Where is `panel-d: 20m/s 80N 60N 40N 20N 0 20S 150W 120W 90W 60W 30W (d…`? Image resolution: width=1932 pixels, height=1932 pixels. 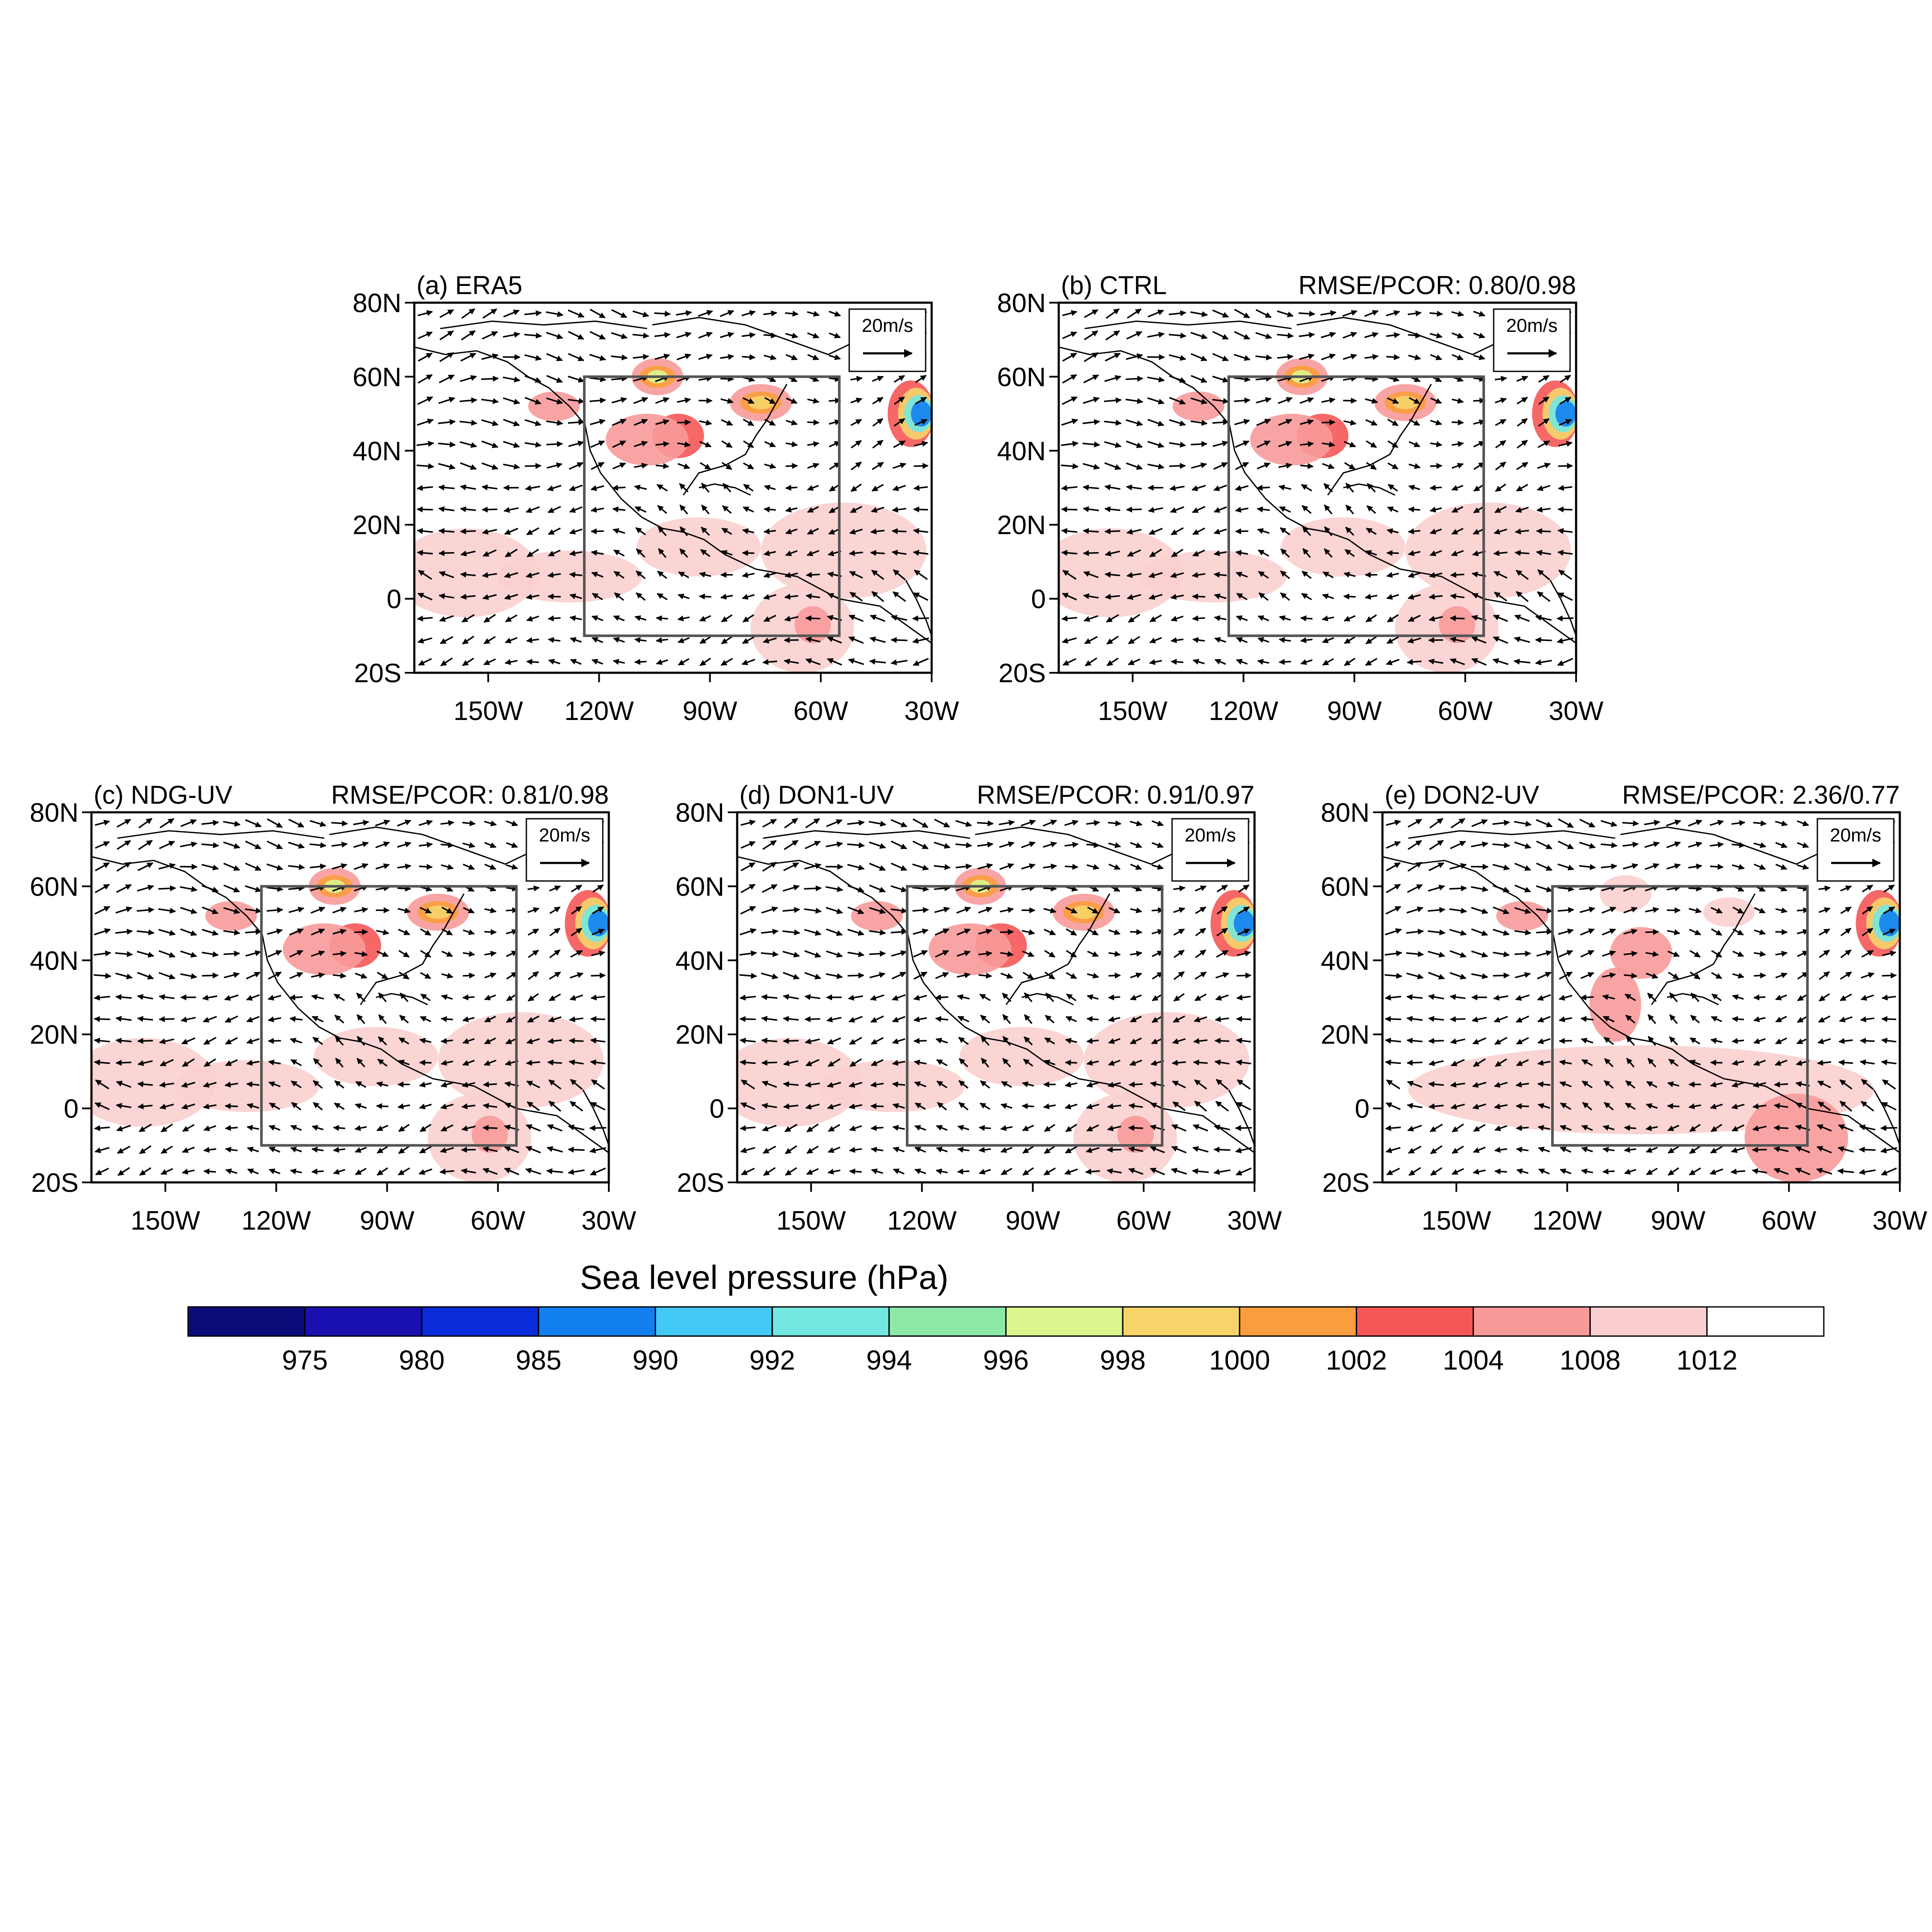
panel-d: 20m/s 80N 60N 40N 20N 0 20S 150W 120W 90W 60W 30W (d… is located at coordinates (979, 1009).